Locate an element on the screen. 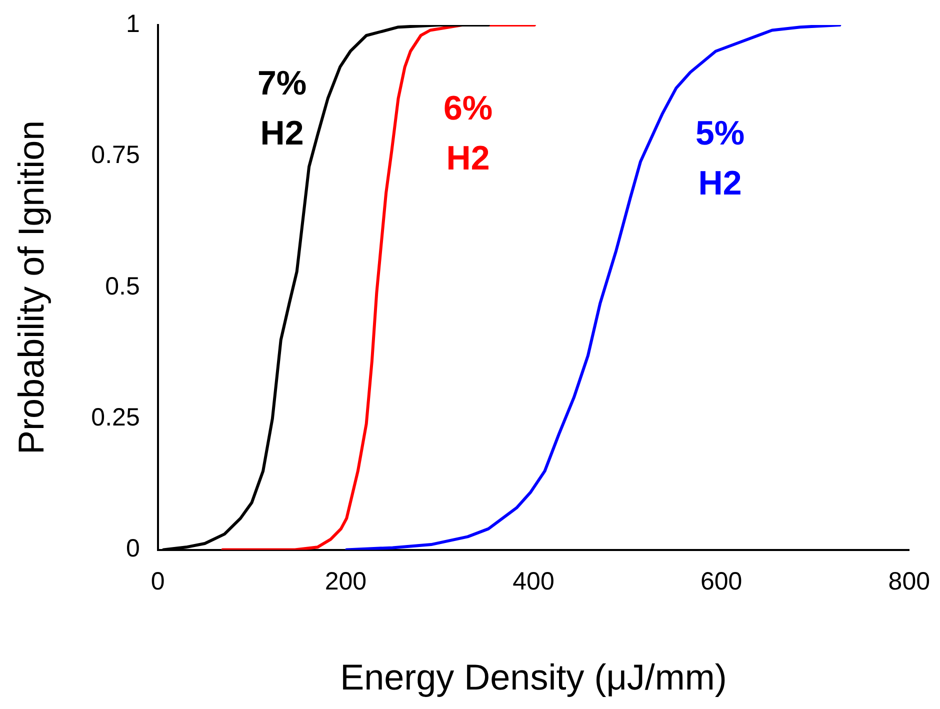 The image size is (940, 709). y-tick-label: 0.25 is located at coordinates (115, 417).